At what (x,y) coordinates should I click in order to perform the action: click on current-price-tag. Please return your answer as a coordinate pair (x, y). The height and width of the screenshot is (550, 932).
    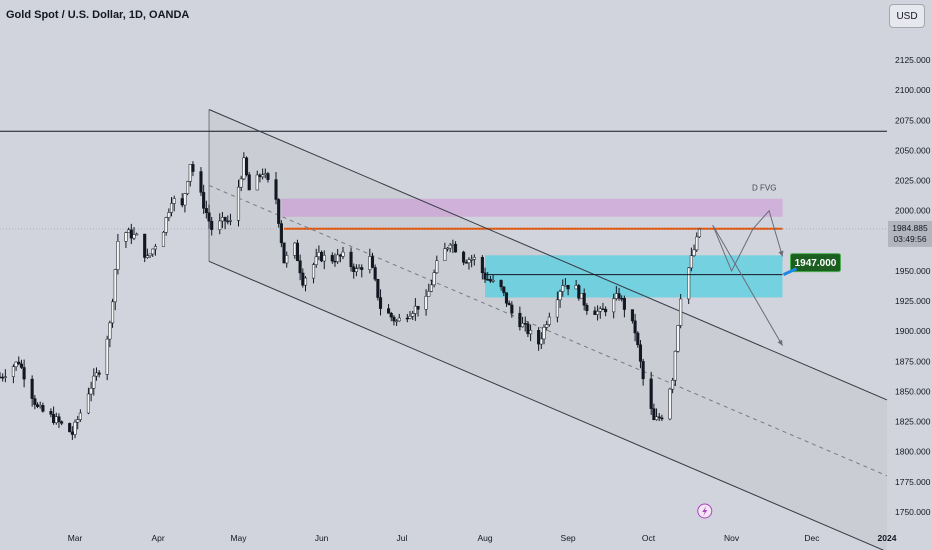
    Looking at the image, I should click on (910, 233).